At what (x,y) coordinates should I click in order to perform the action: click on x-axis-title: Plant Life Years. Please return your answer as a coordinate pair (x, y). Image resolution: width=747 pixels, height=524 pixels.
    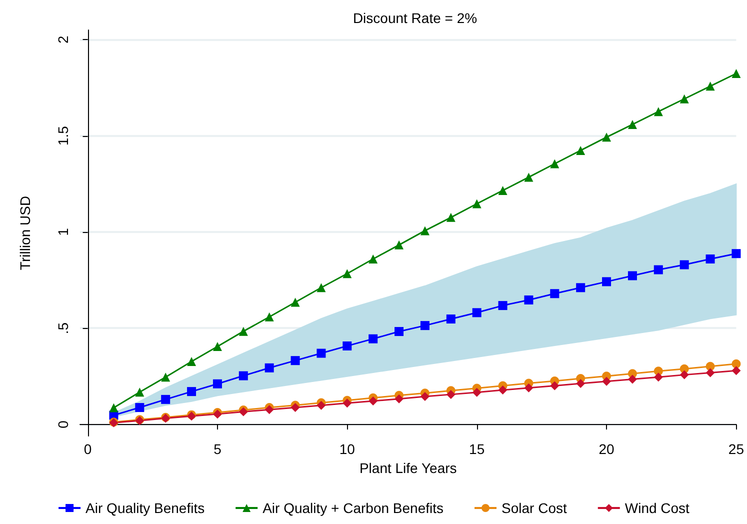
    Looking at the image, I should click on (408, 468).